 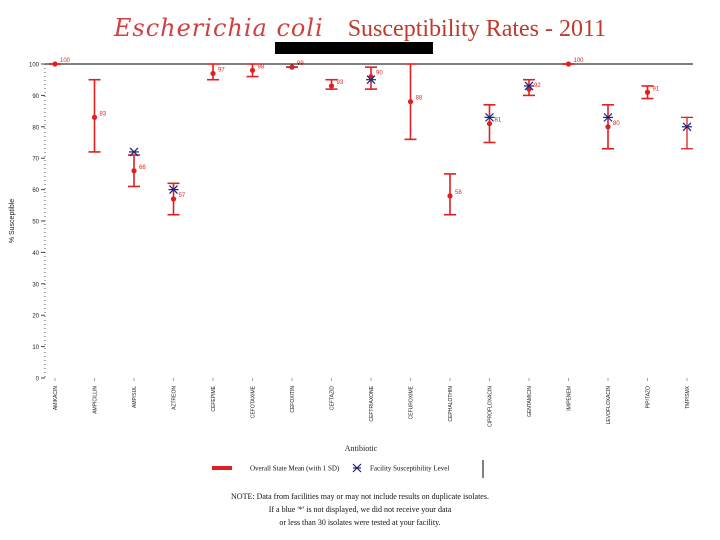 What do you see at coordinates (103, 114) in the screenshot?
I see `state-data-label: 83` at bounding box center [103, 114].